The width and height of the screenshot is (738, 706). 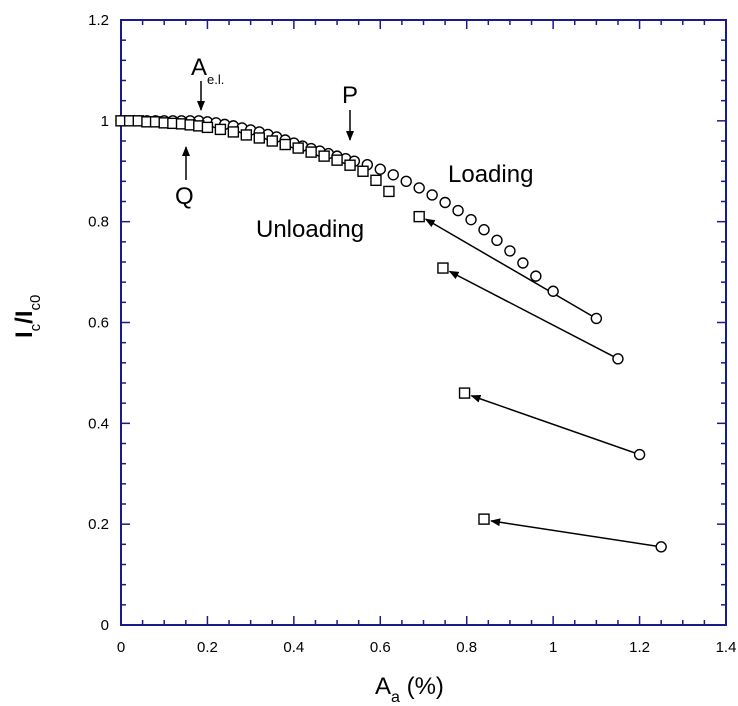 I want to click on y-axis-title: Ic/Ic0, so click(x=27, y=316).